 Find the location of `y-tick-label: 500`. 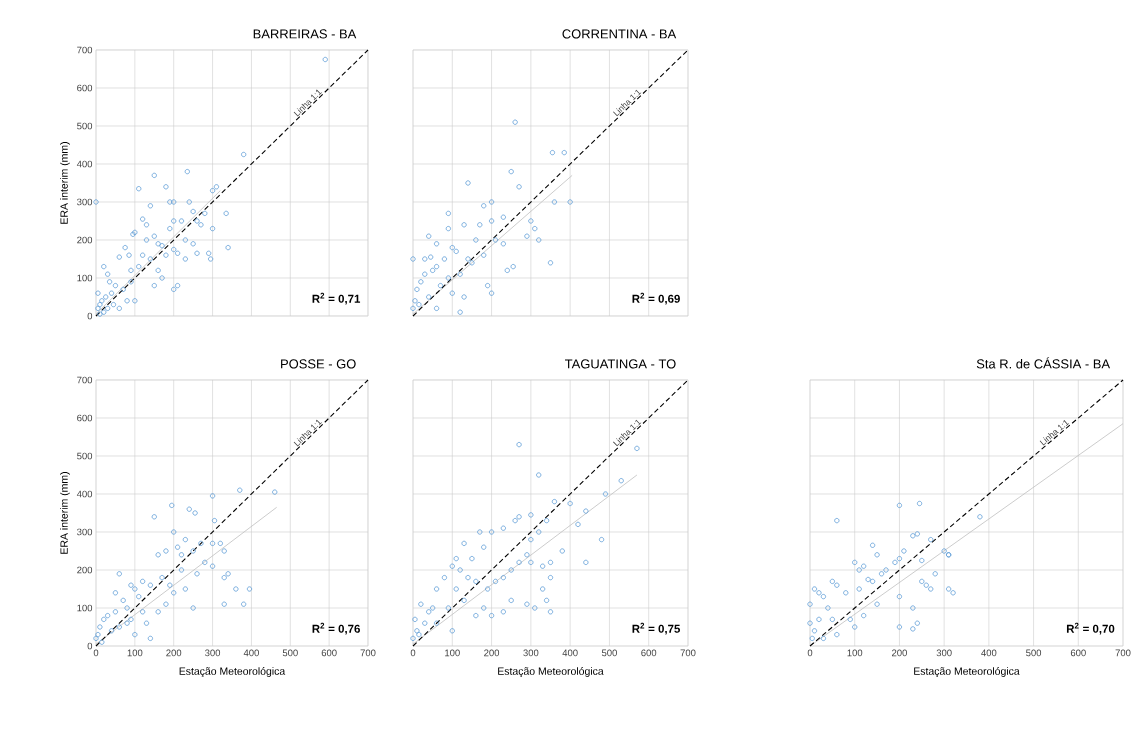

y-tick-label: 500 is located at coordinates (85, 456).